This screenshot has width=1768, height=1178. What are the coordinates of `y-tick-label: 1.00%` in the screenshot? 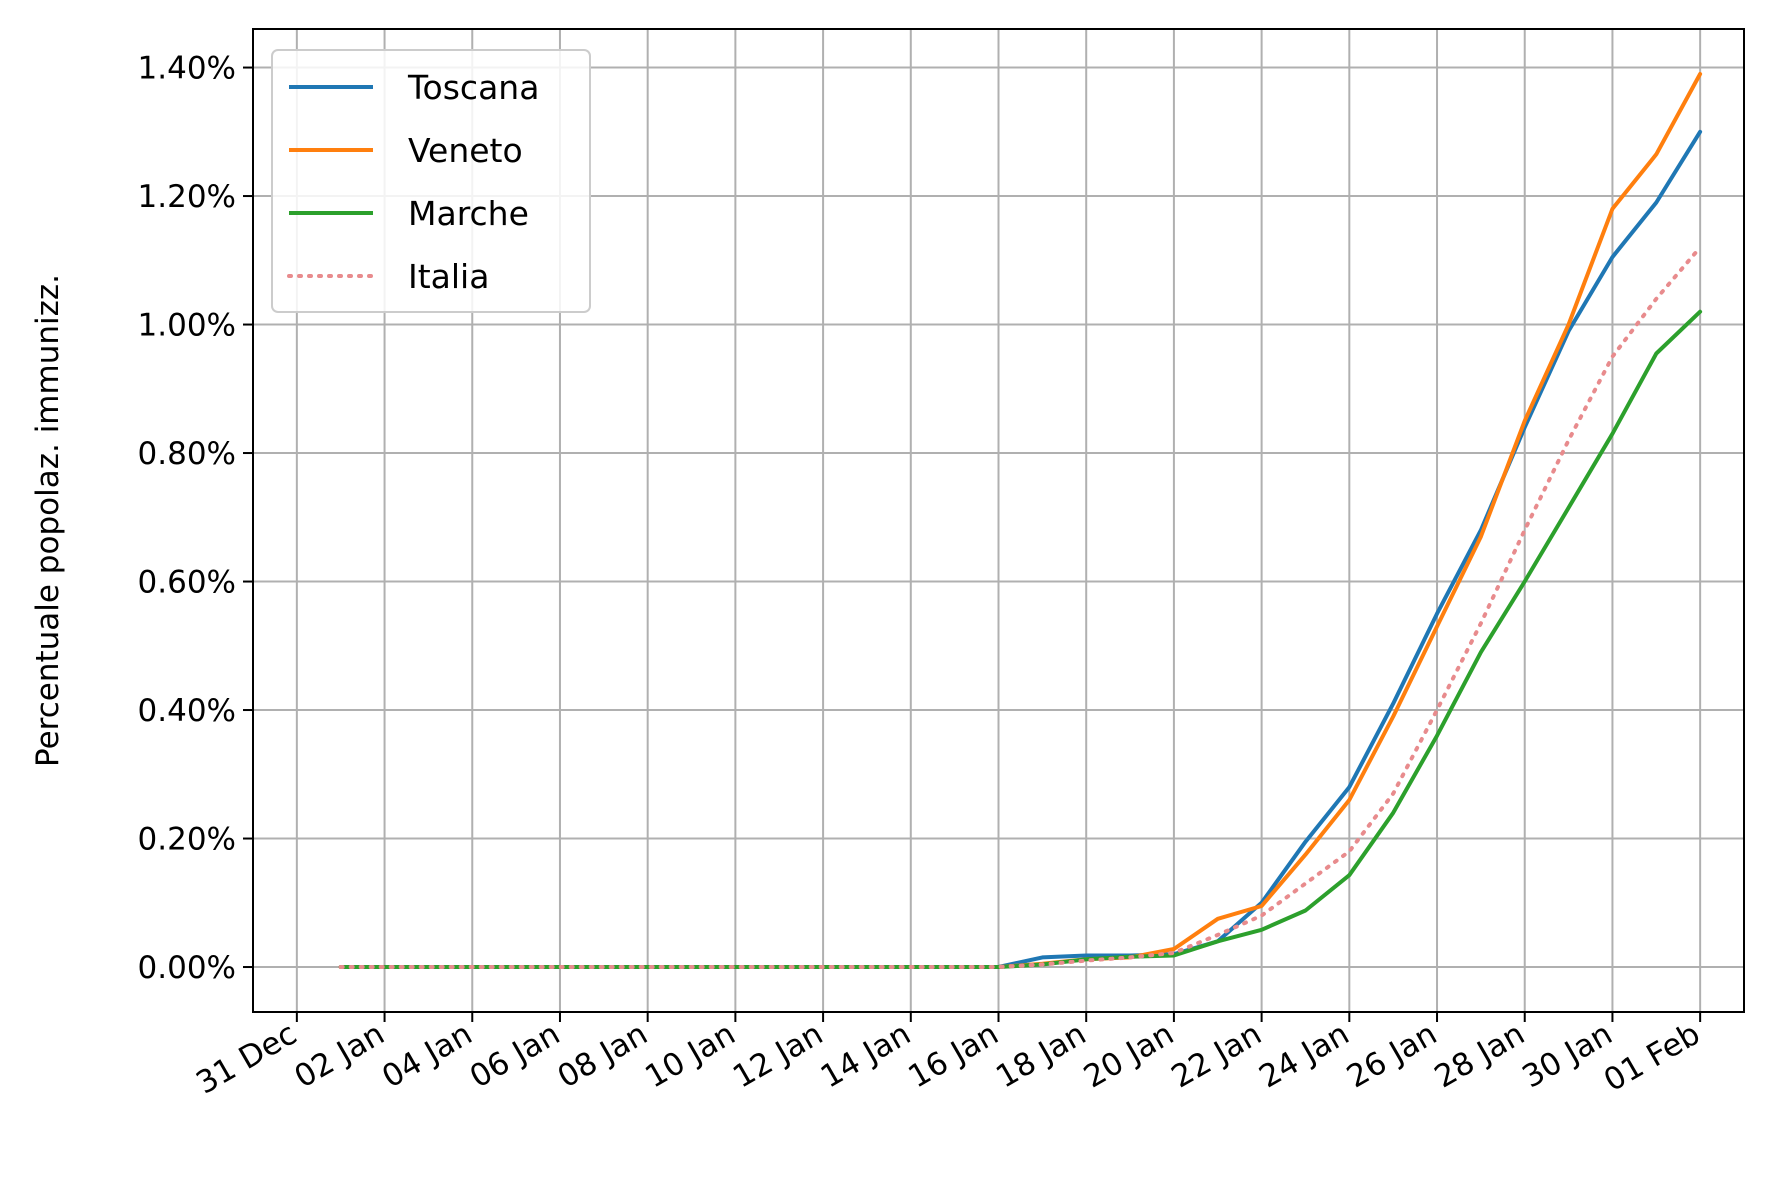 It's located at (187, 326).